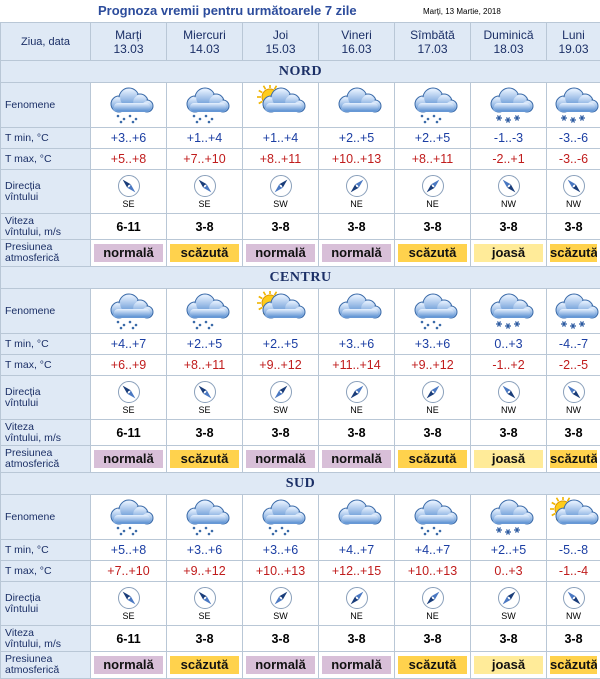 The image size is (600, 679). Describe the element at coordinates (280, 35) in the screenshot. I see `day-name: Joi` at that location.